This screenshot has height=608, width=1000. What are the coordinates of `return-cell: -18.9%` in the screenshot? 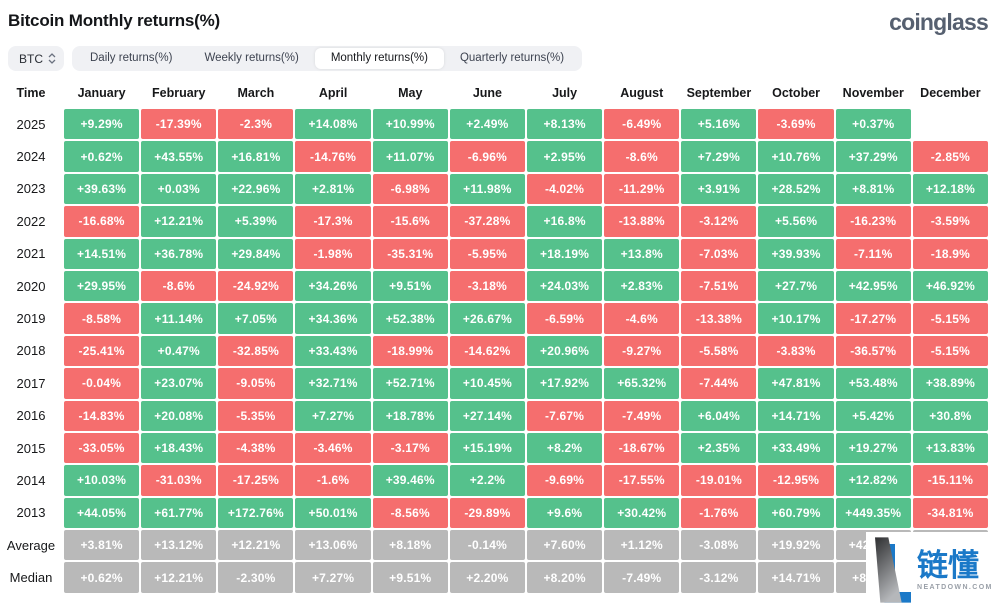 It's located at (950, 253).